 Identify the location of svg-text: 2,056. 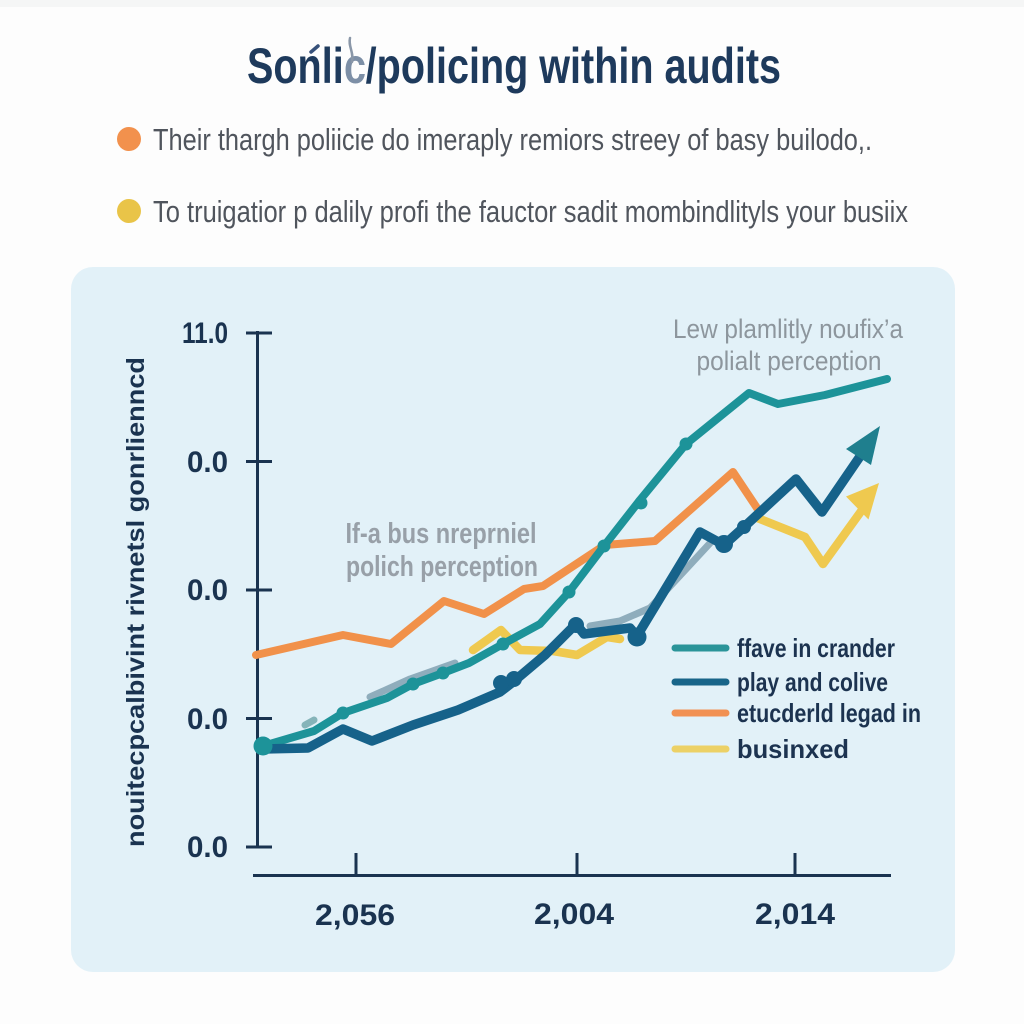
(355, 915).